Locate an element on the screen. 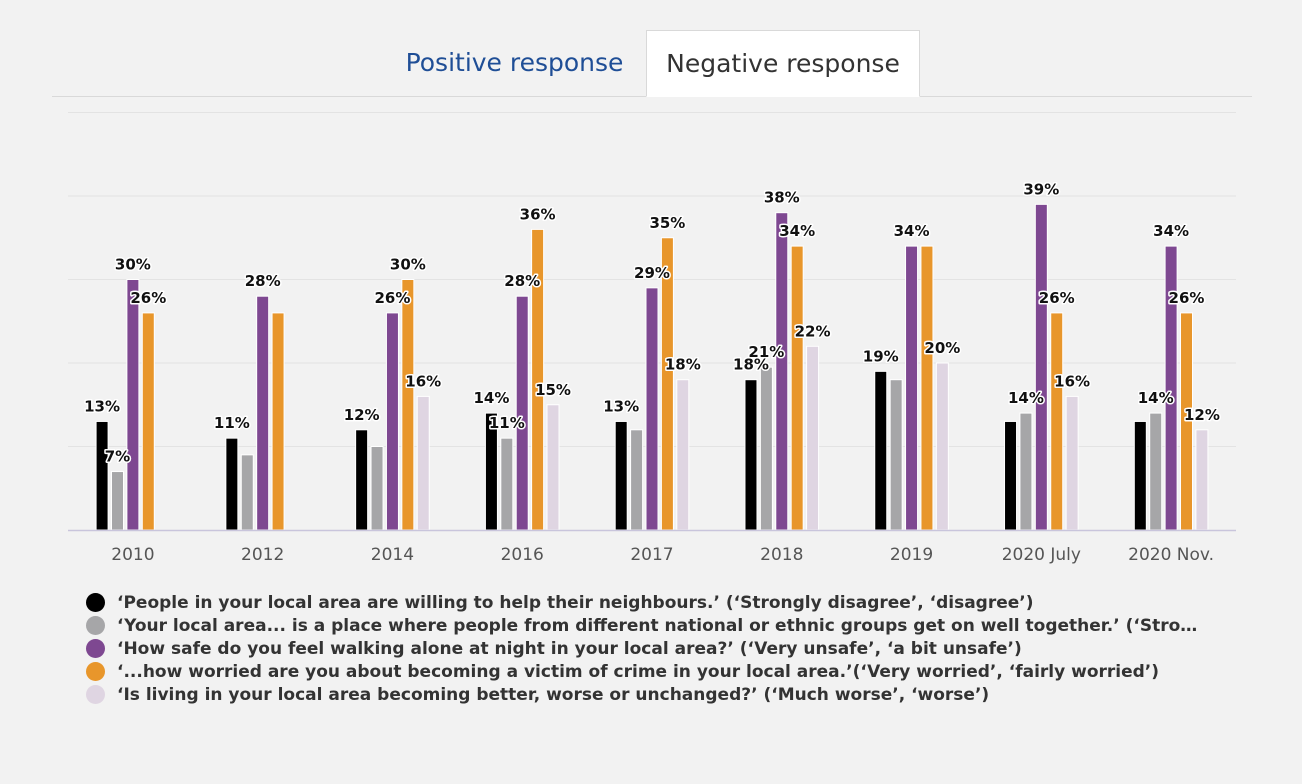 The height and width of the screenshot is (784, 1302). data-label: 35% is located at coordinates (667, 223).